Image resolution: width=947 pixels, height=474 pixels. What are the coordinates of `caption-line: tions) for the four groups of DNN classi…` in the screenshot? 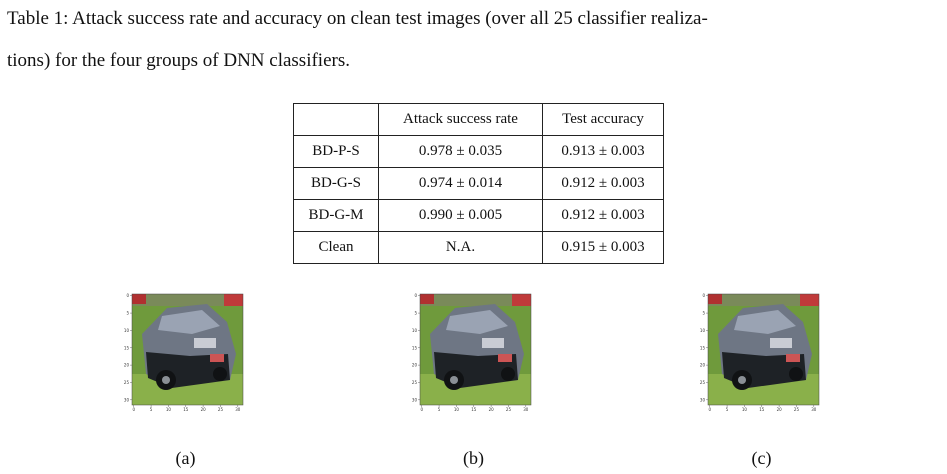 It's located at (178, 60).